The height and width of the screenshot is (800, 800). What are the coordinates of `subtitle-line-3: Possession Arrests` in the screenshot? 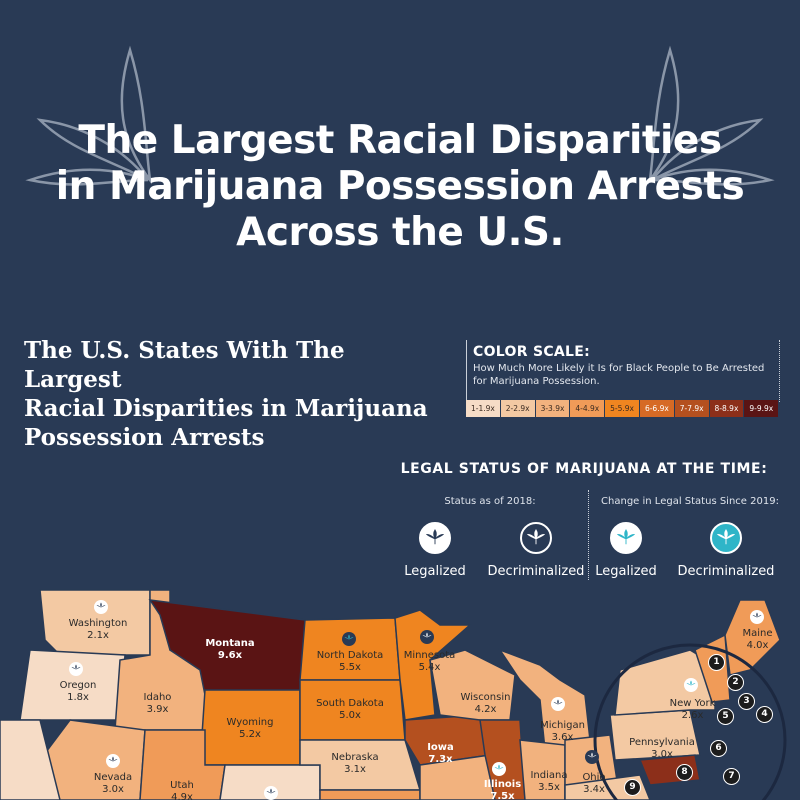 It's located at (144, 437).